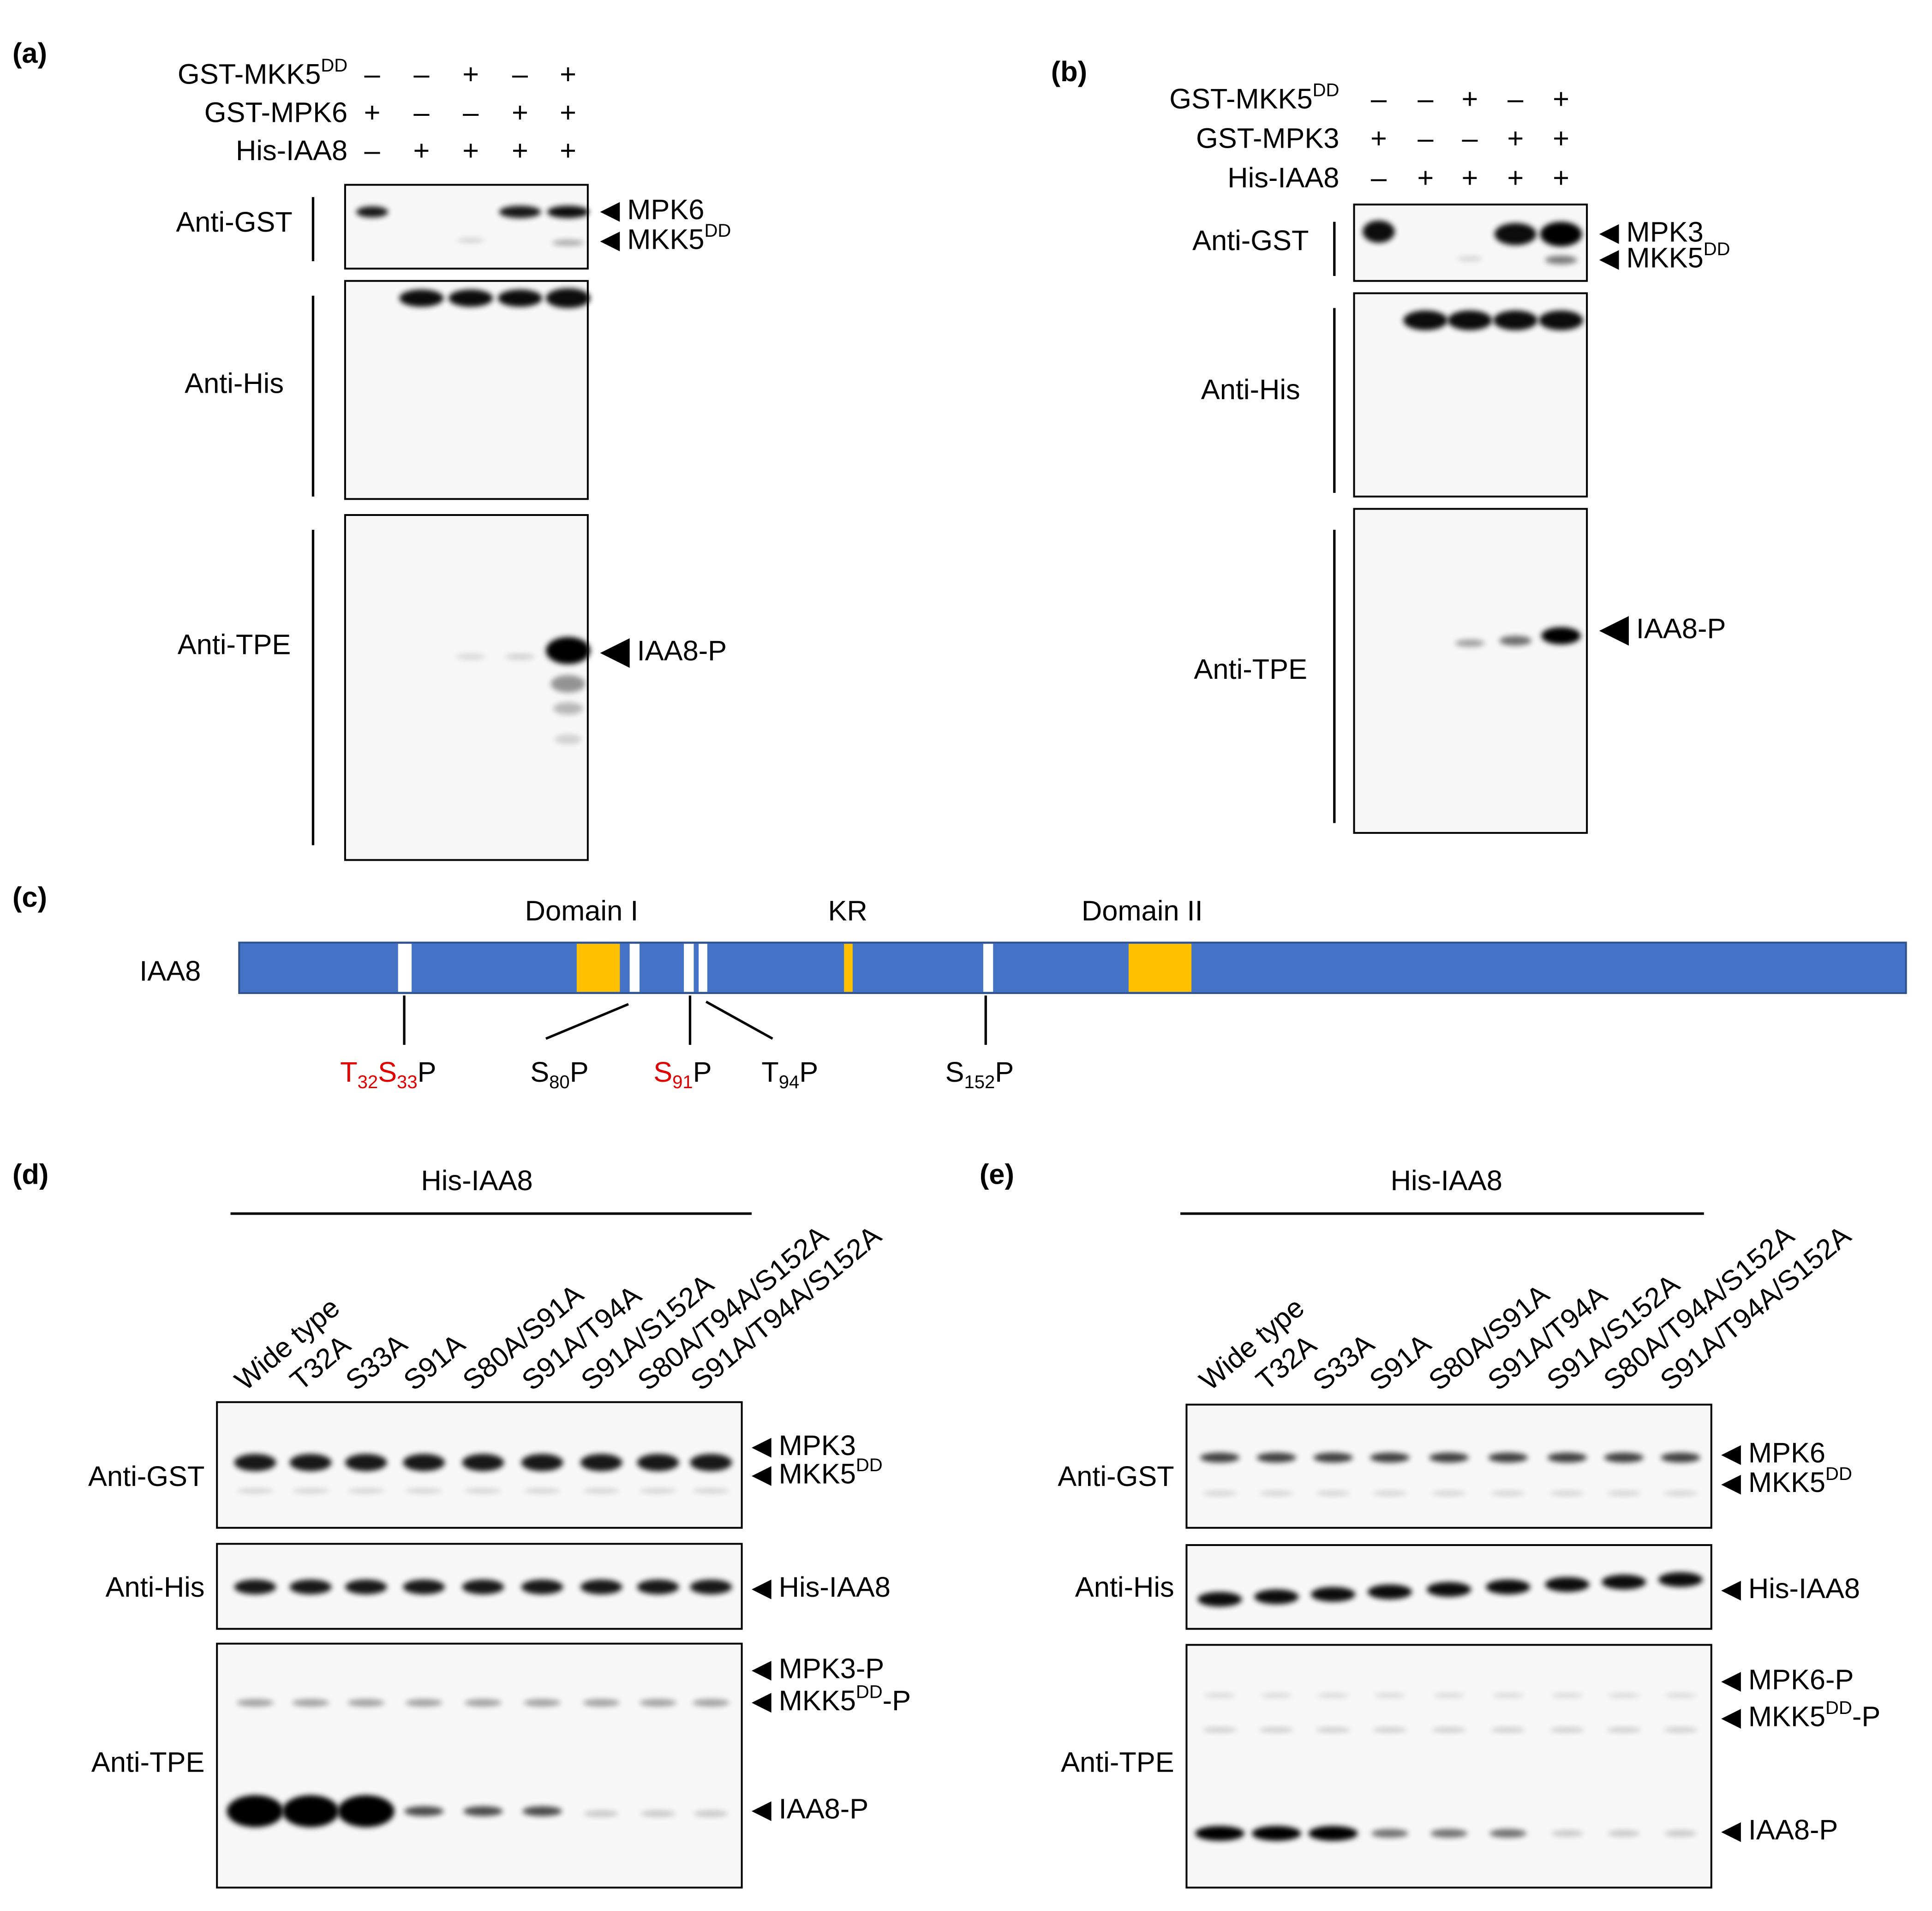 This screenshot has height=1911, width=1932. Describe the element at coordinates (682, 1082) in the screenshot. I see `sub: 91` at that location.